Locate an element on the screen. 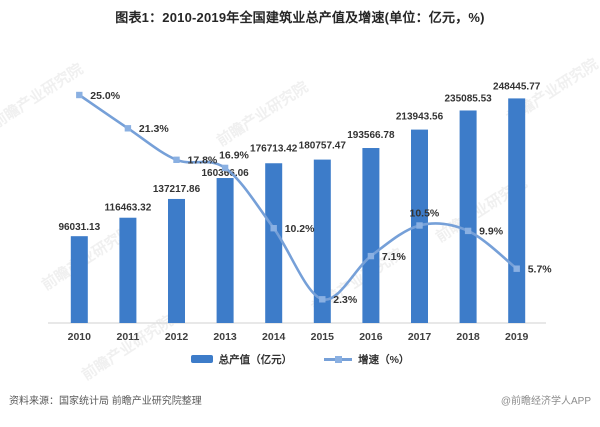  chart-title: 图表1：2010-2019年全国建筑业总产值及增速(单位：亿元，%) is located at coordinates (300, 17).